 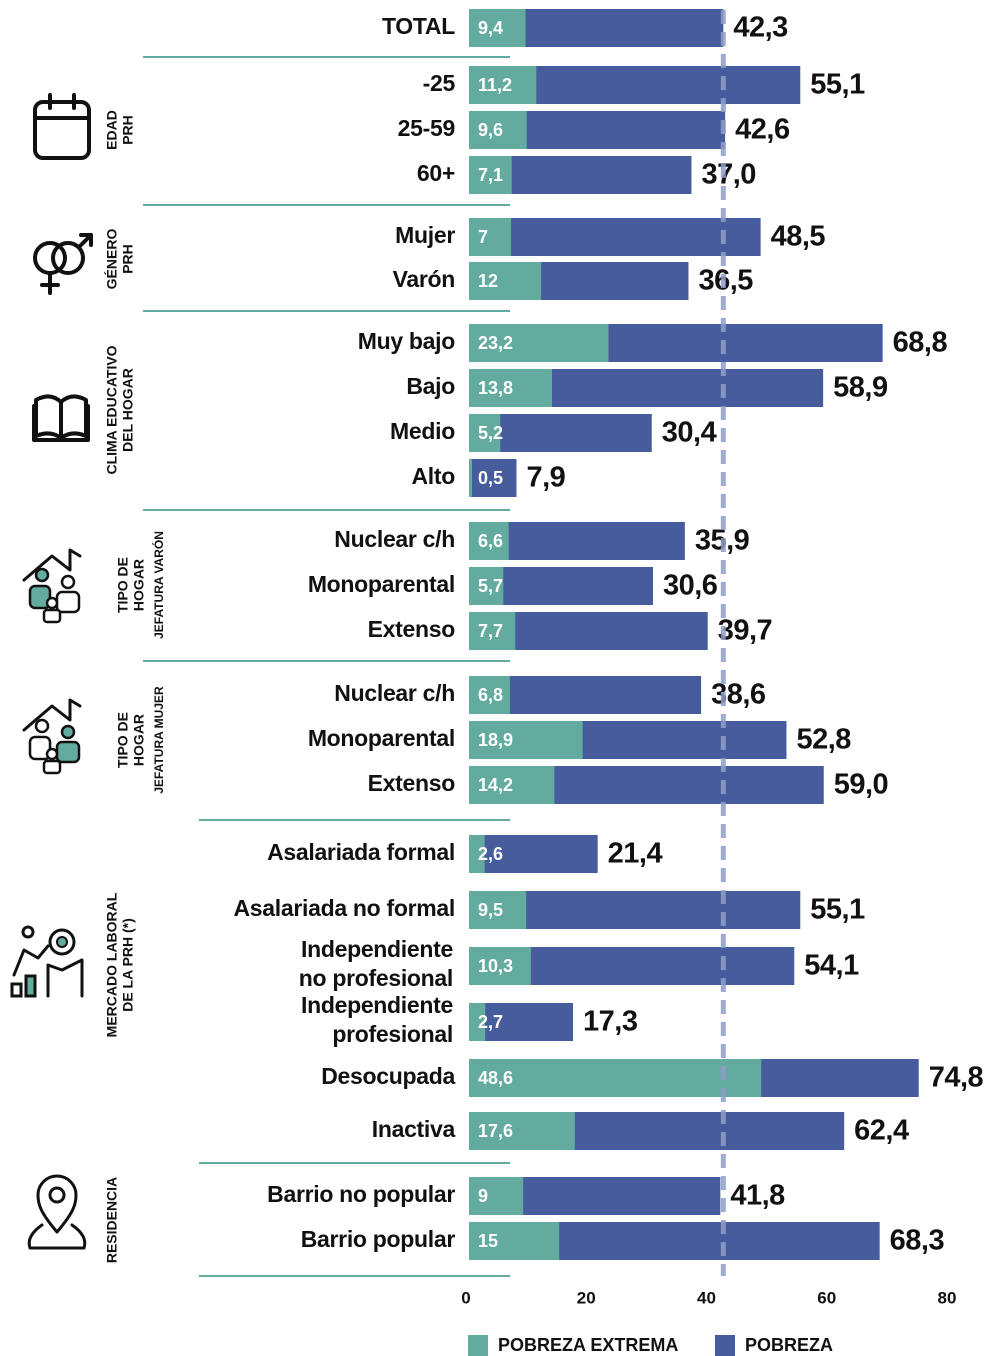 I want to click on category-label: 60+, so click(x=436, y=173).